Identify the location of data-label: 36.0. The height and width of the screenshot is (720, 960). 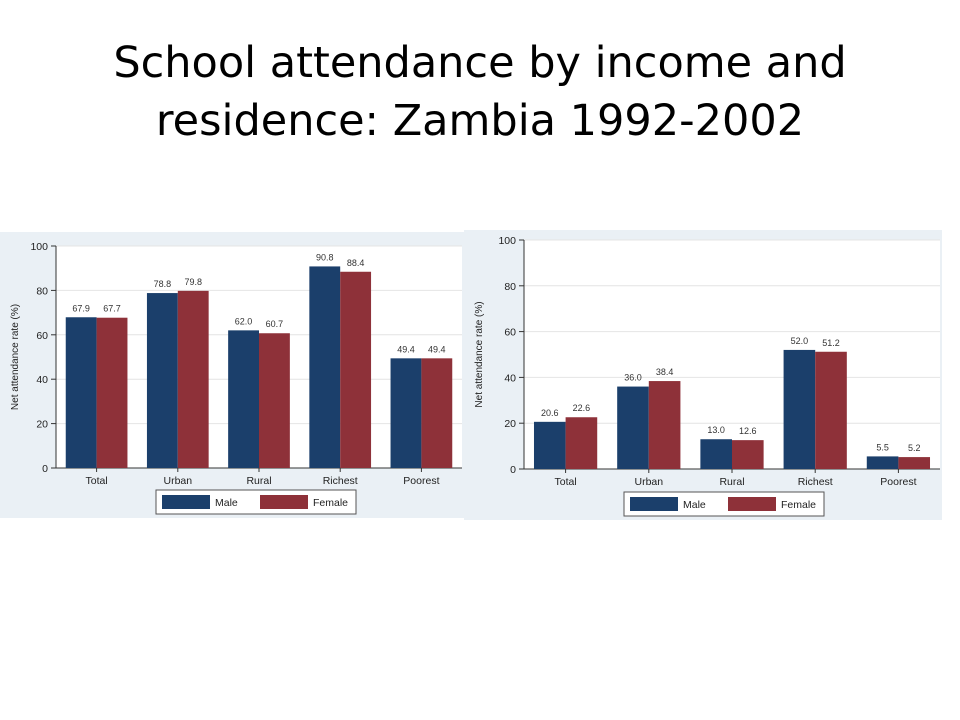
(633, 378).